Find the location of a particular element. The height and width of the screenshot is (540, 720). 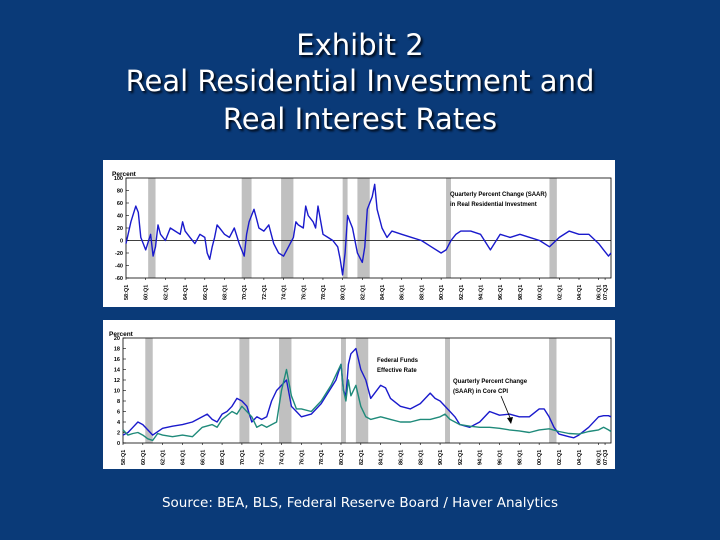

slide-title-line2: Real Residential Investment and is located at coordinates (360, 81).